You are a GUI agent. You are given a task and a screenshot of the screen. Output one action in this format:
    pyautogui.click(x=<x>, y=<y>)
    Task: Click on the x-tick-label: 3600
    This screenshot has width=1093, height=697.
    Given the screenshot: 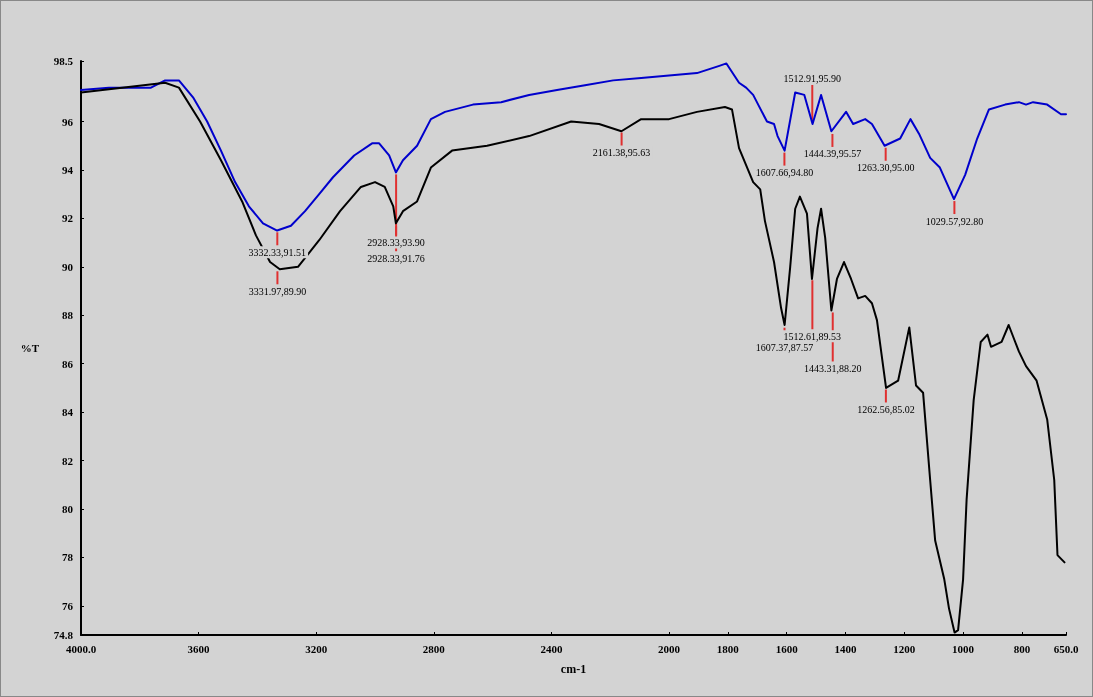 What is the action you would take?
    pyautogui.click(x=199, y=648)
    